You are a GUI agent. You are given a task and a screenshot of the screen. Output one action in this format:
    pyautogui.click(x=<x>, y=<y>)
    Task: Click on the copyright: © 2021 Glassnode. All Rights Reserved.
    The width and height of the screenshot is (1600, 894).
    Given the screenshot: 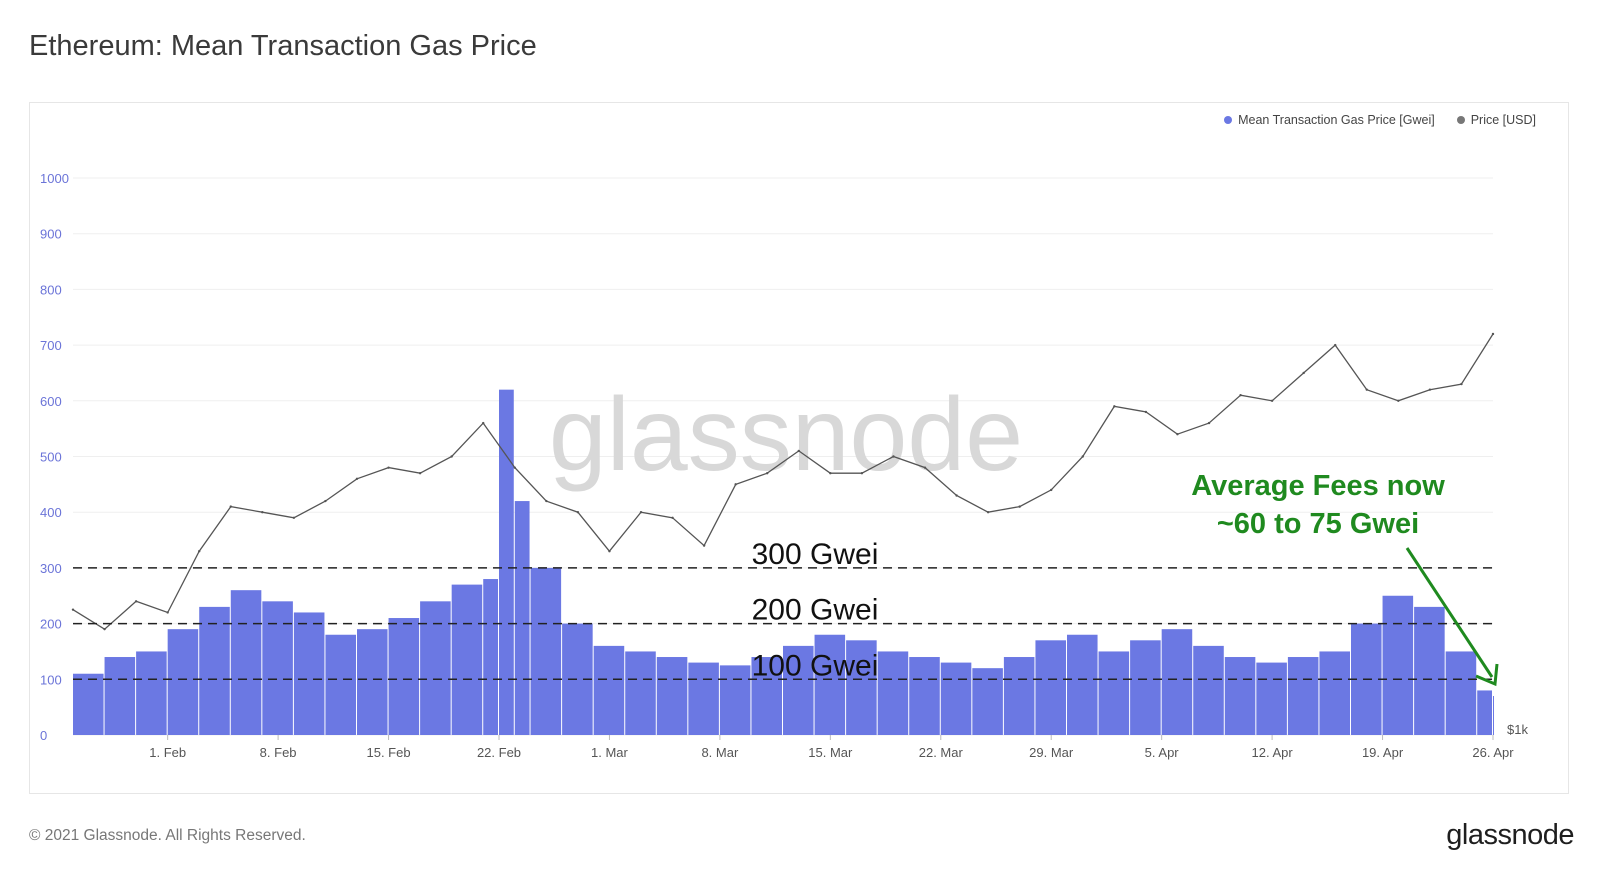 What is the action you would take?
    pyautogui.click(x=167, y=835)
    